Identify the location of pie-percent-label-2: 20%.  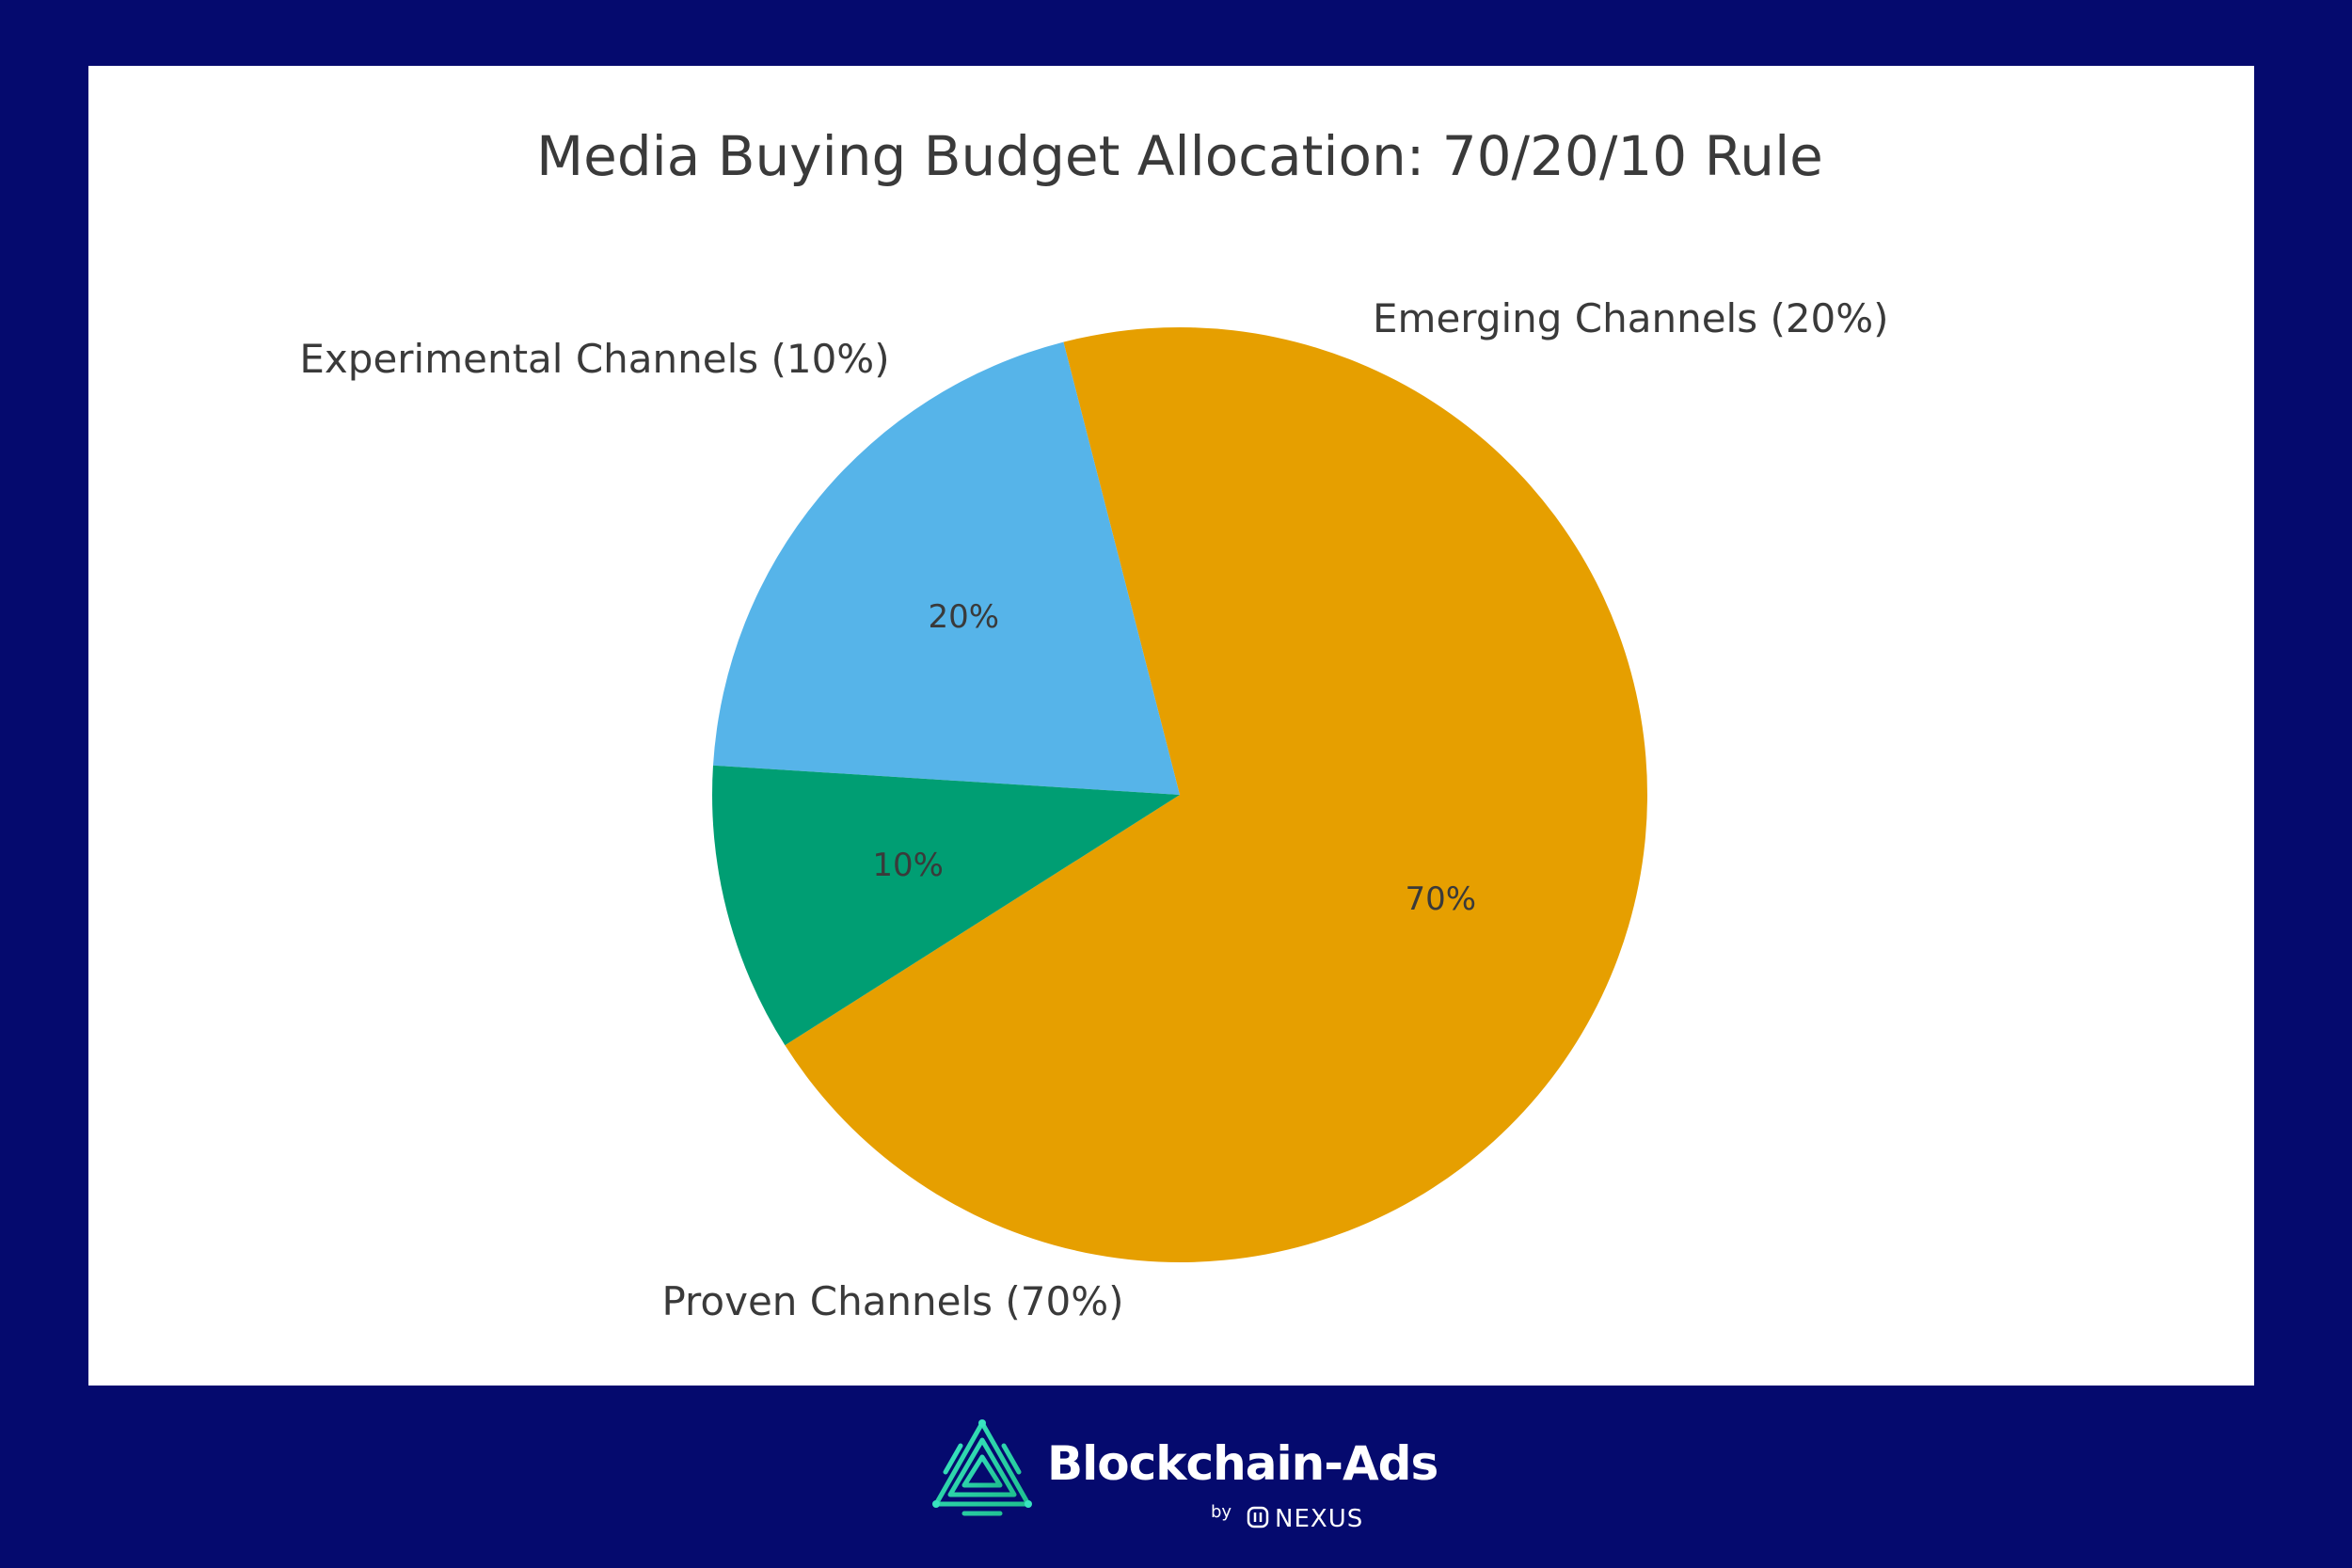
(963, 617).